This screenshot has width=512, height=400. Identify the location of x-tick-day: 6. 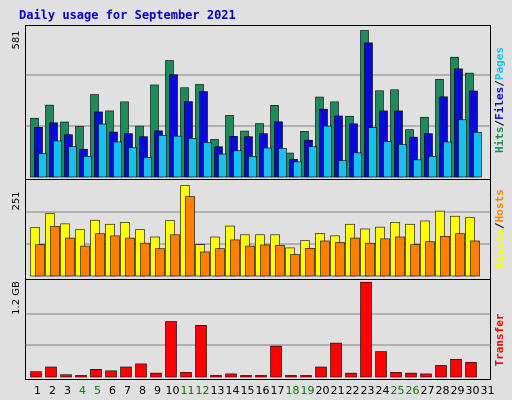
(112, 390).